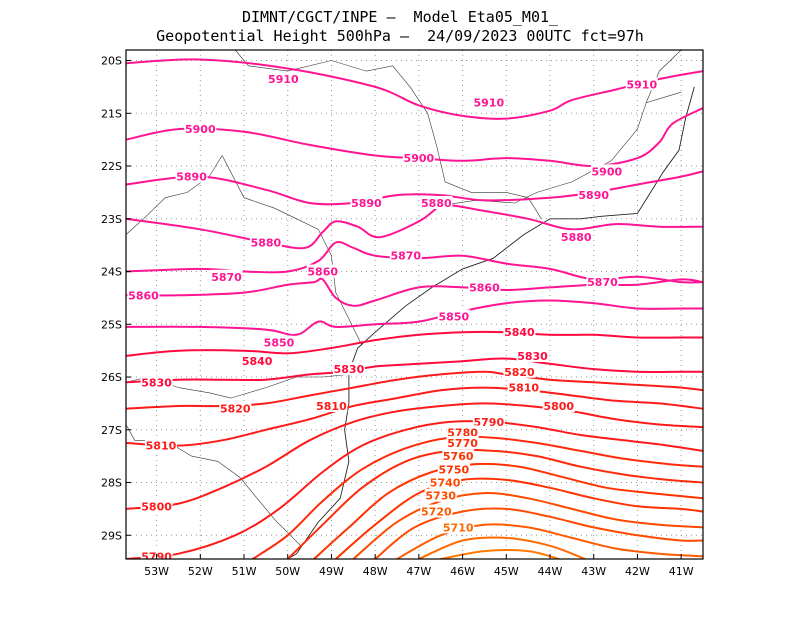  I want to click on contour-label: 5790, so click(488, 422).